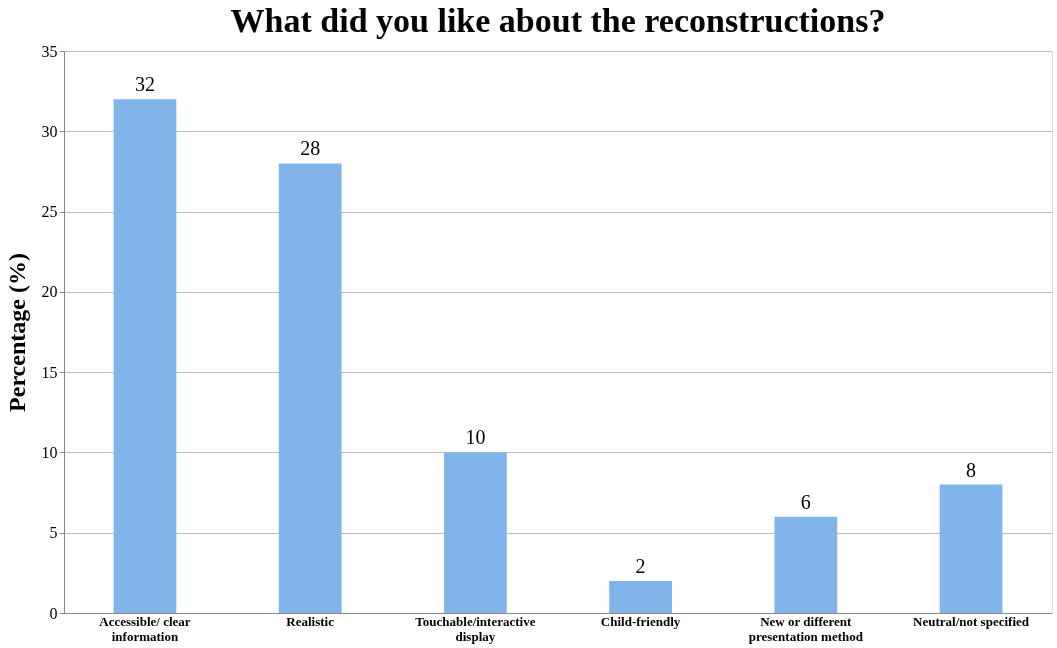 The image size is (1057, 648). What do you see at coordinates (53, 533) in the screenshot?
I see `y-tick-label: 5` at bounding box center [53, 533].